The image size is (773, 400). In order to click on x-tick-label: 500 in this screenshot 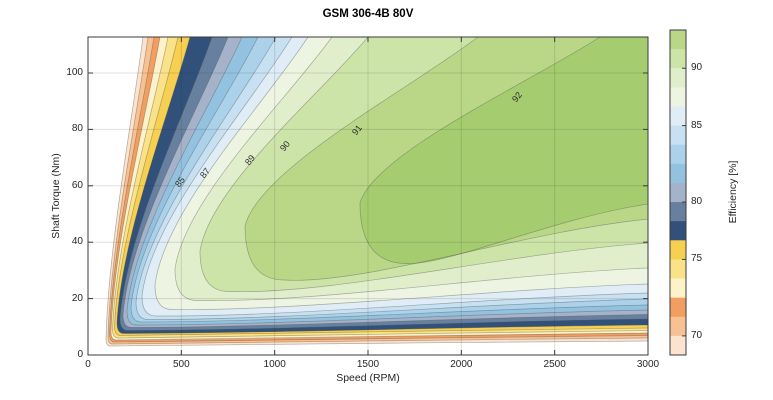, I will do `click(181, 364)`.